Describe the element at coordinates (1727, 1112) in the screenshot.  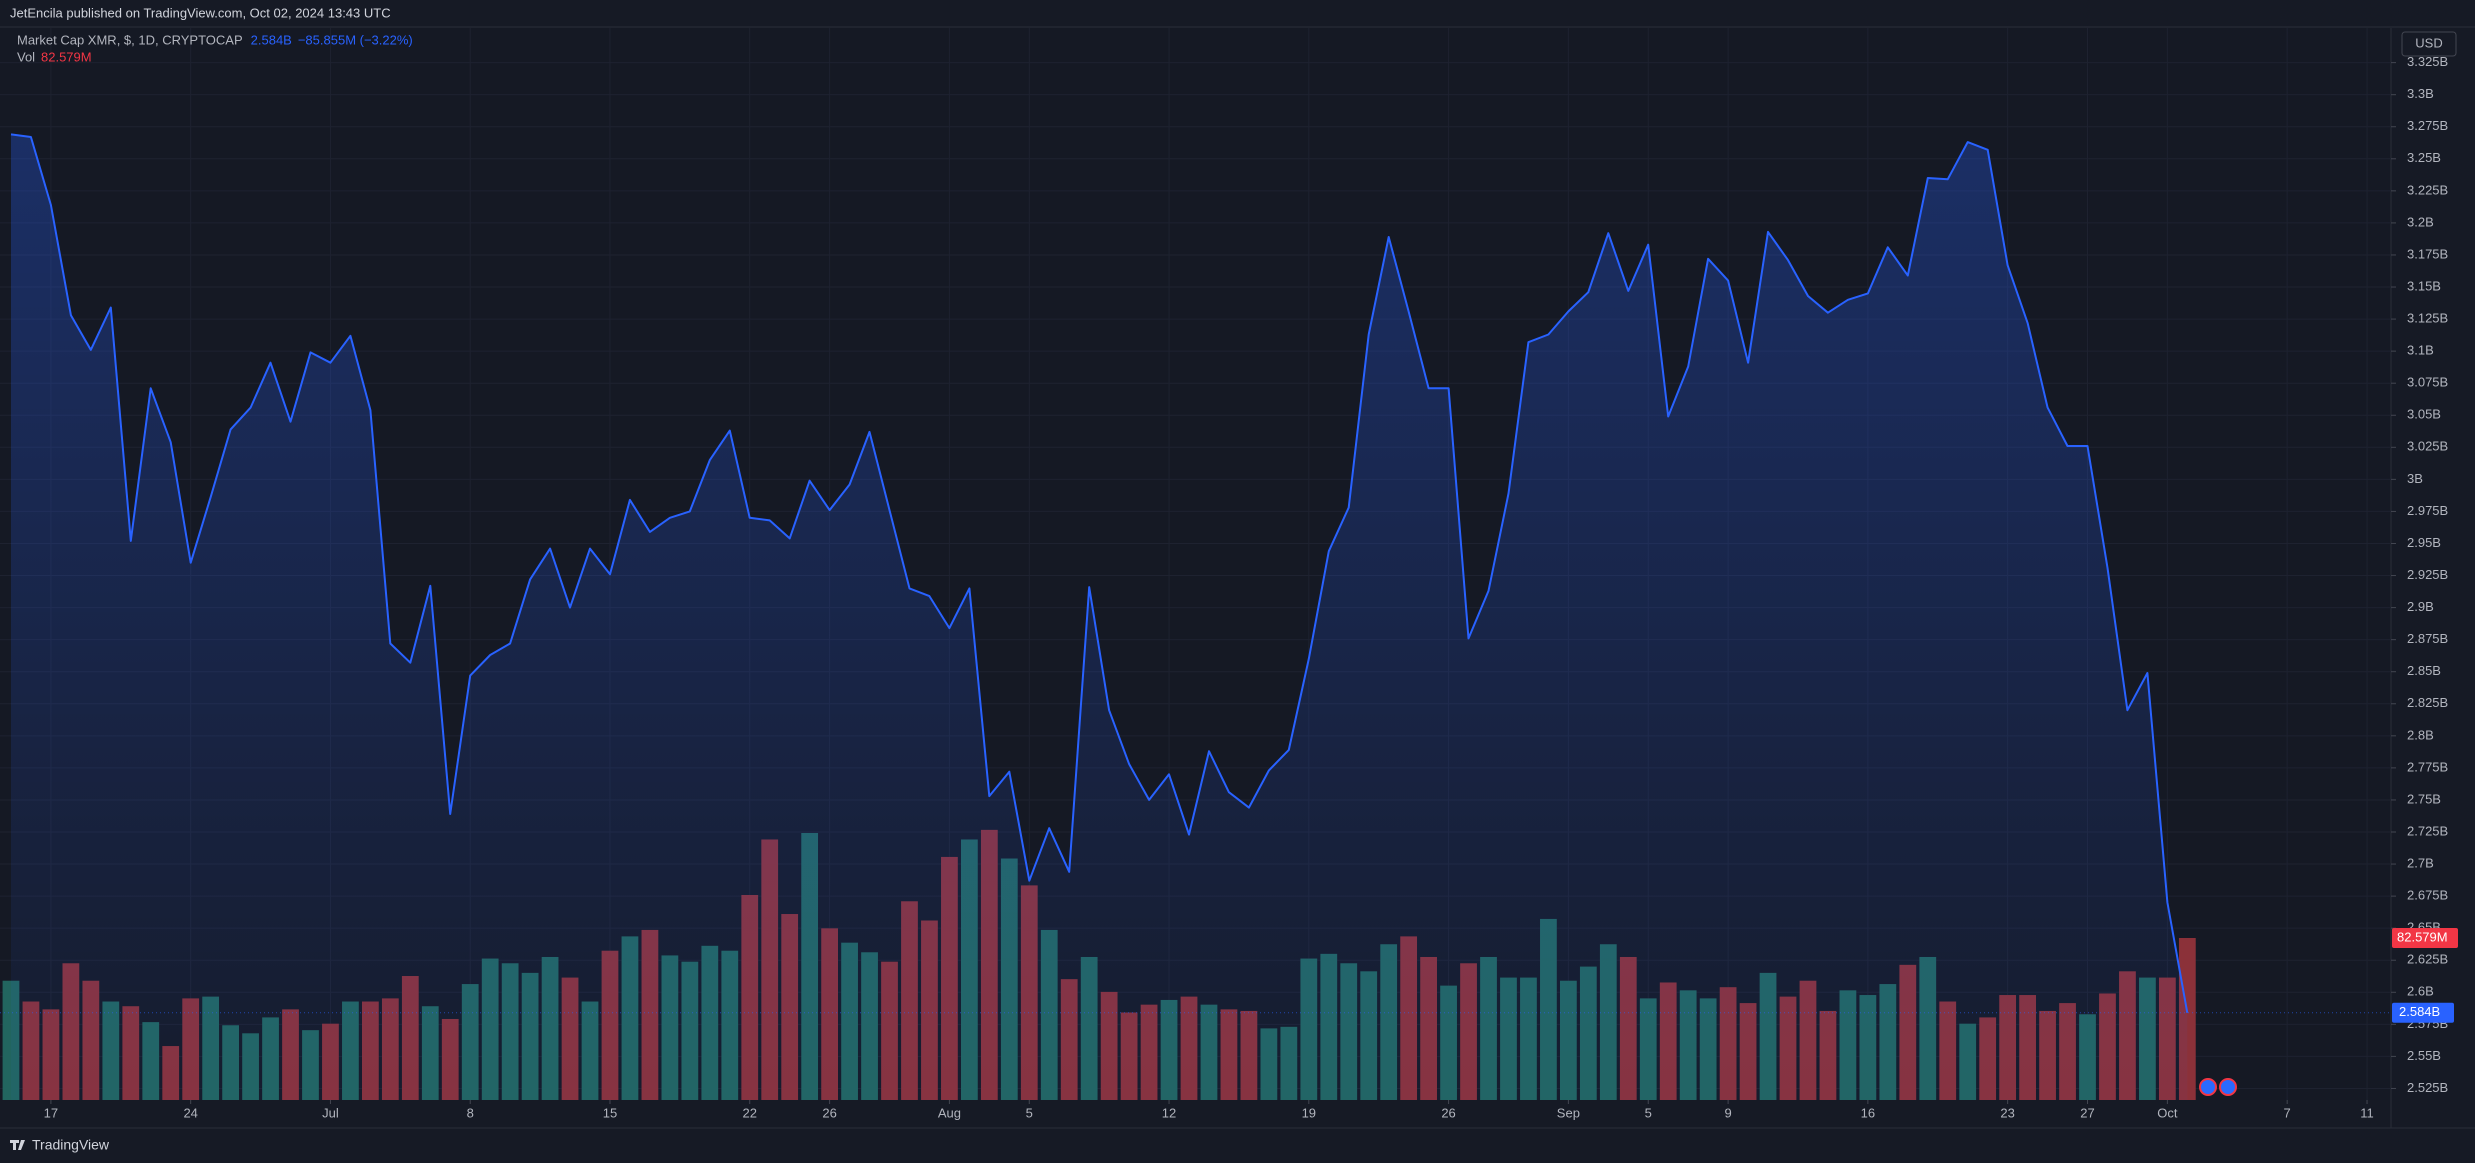
I see `x-tick-label: 9` at that location.